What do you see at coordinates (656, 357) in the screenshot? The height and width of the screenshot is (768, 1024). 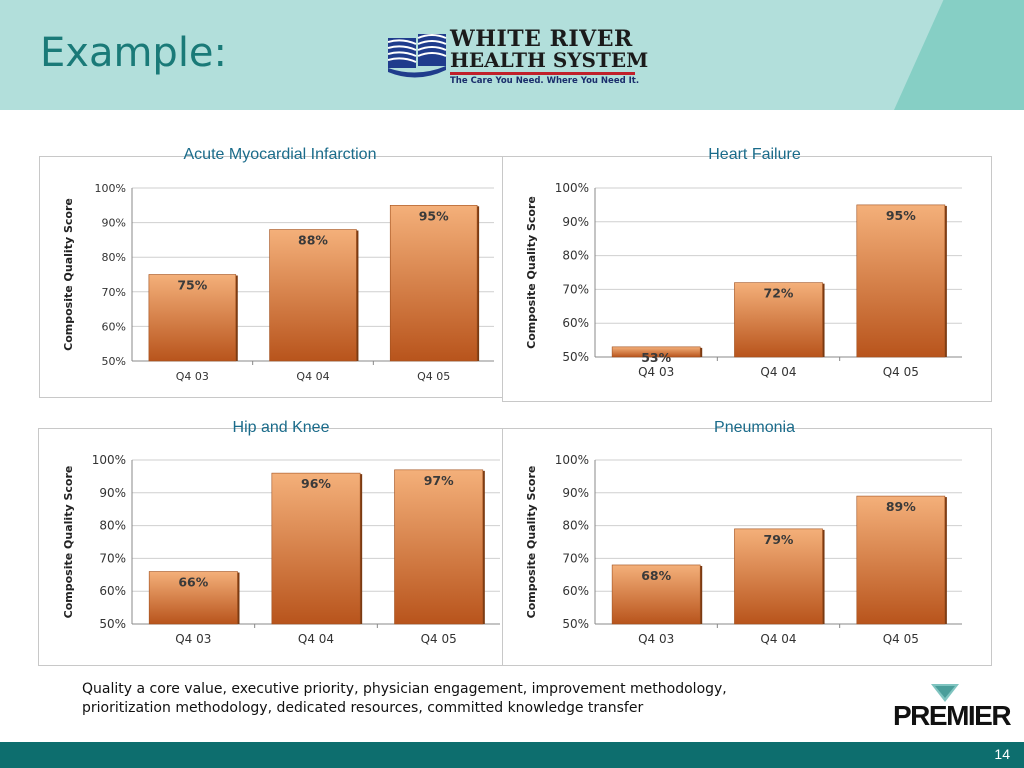 I see `bar-value-label: 53%` at bounding box center [656, 357].